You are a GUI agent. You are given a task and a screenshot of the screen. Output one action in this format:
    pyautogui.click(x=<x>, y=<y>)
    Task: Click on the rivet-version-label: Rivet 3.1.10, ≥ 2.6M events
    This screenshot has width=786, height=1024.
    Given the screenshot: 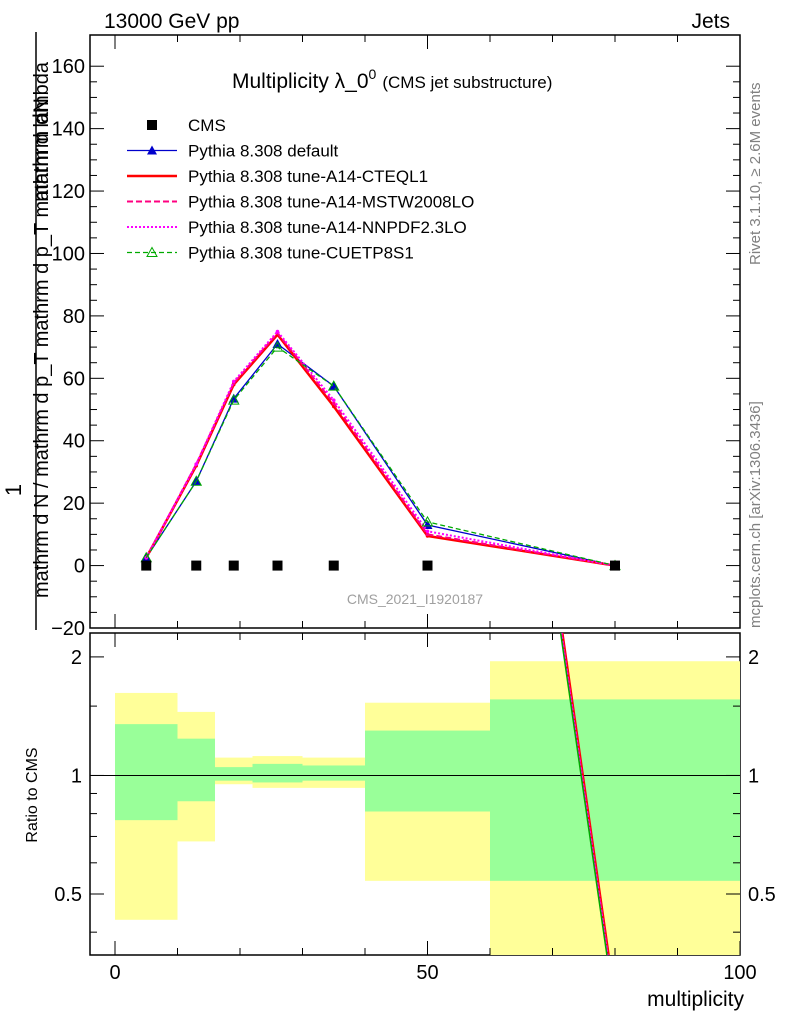 What is the action you would take?
    pyautogui.click(x=755, y=174)
    